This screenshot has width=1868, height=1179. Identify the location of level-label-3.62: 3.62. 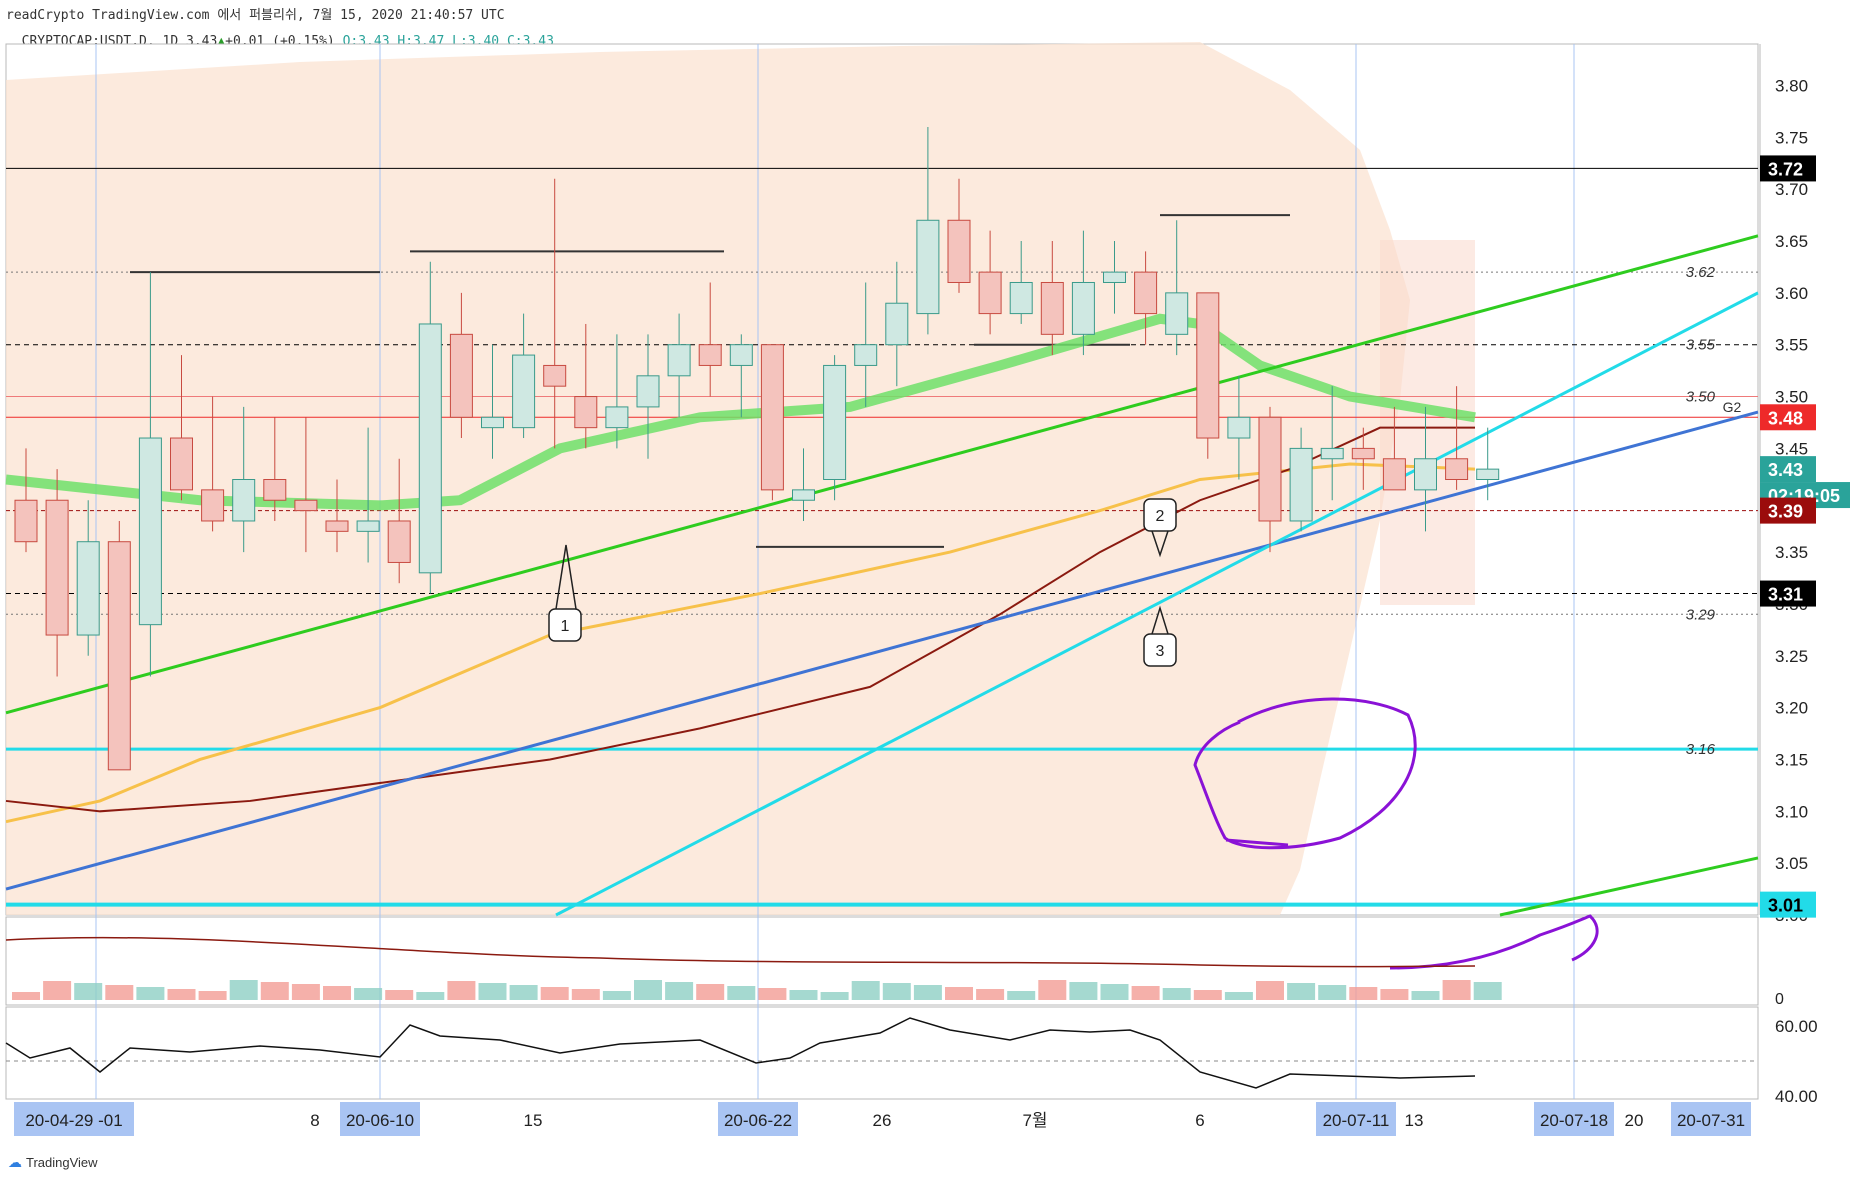
(1701, 272).